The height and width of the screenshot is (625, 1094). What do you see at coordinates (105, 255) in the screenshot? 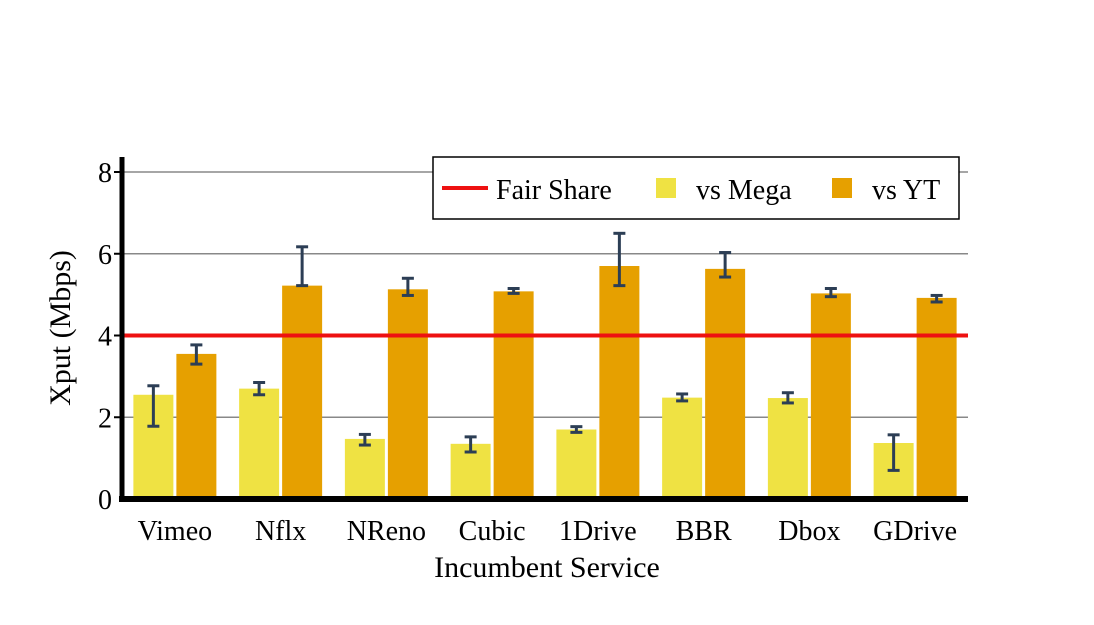
I see `y-tick-label: 6` at bounding box center [105, 255].